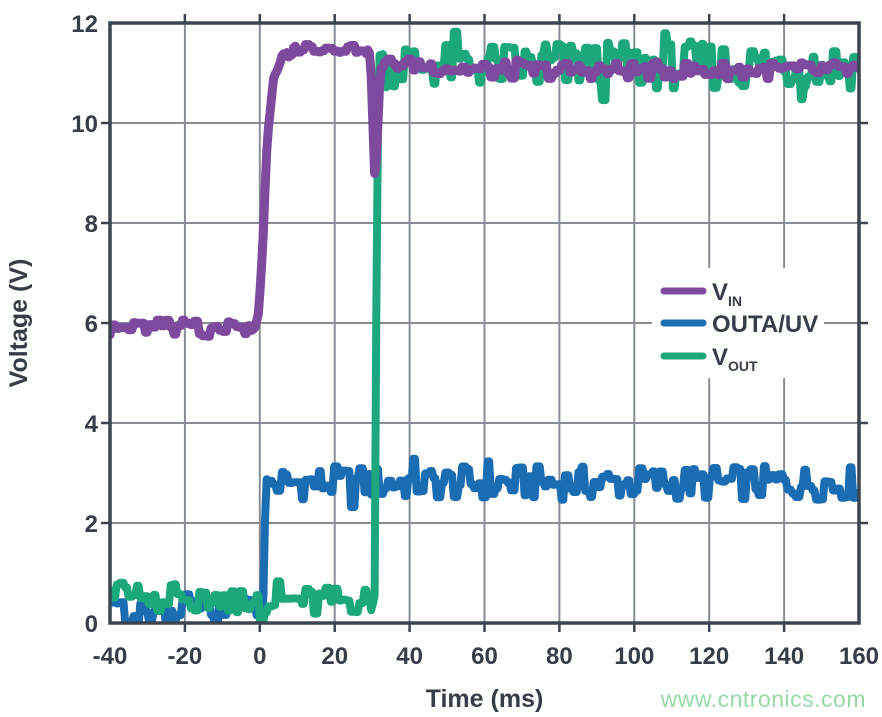 The height and width of the screenshot is (717, 882). What do you see at coordinates (701, 294) in the screenshot?
I see `legend-item-vin: VIN` at bounding box center [701, 294].